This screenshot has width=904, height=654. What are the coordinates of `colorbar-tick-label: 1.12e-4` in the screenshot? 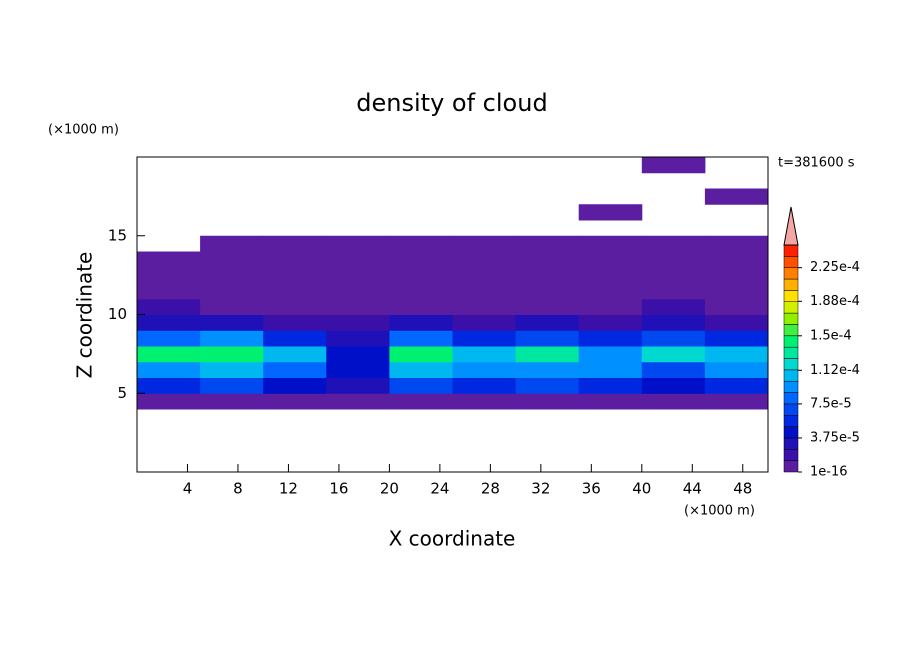 It's located at (835, 370).